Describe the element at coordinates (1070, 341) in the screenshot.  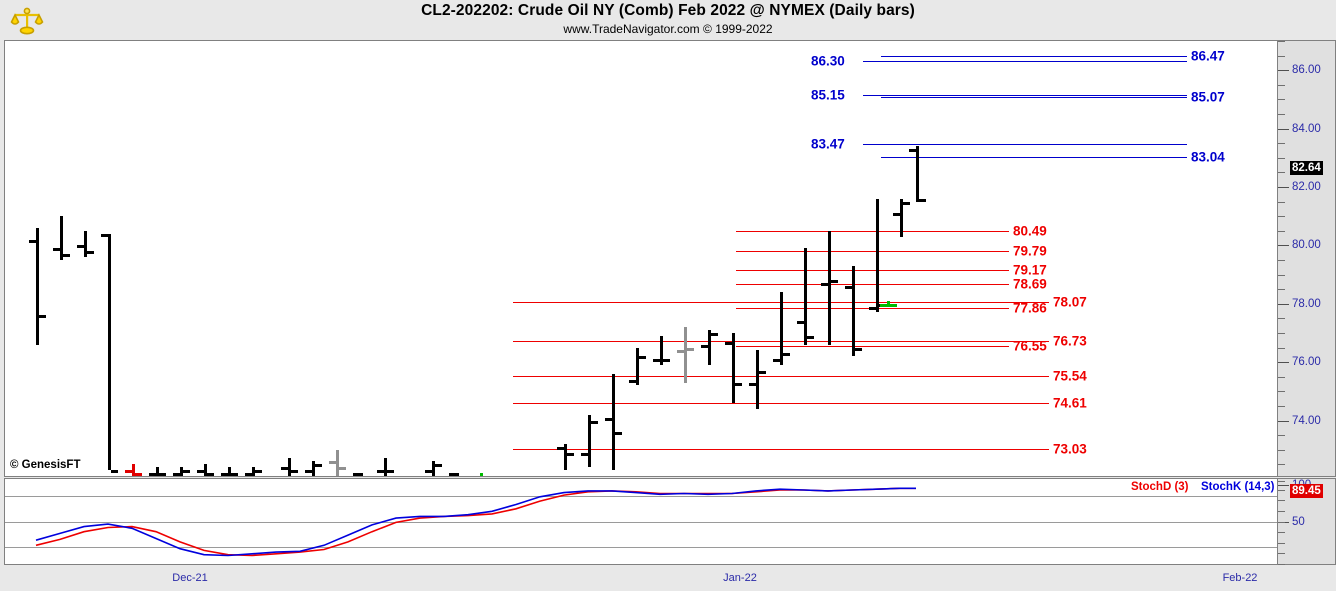
I see `support-line-label: 76.73` at that location.